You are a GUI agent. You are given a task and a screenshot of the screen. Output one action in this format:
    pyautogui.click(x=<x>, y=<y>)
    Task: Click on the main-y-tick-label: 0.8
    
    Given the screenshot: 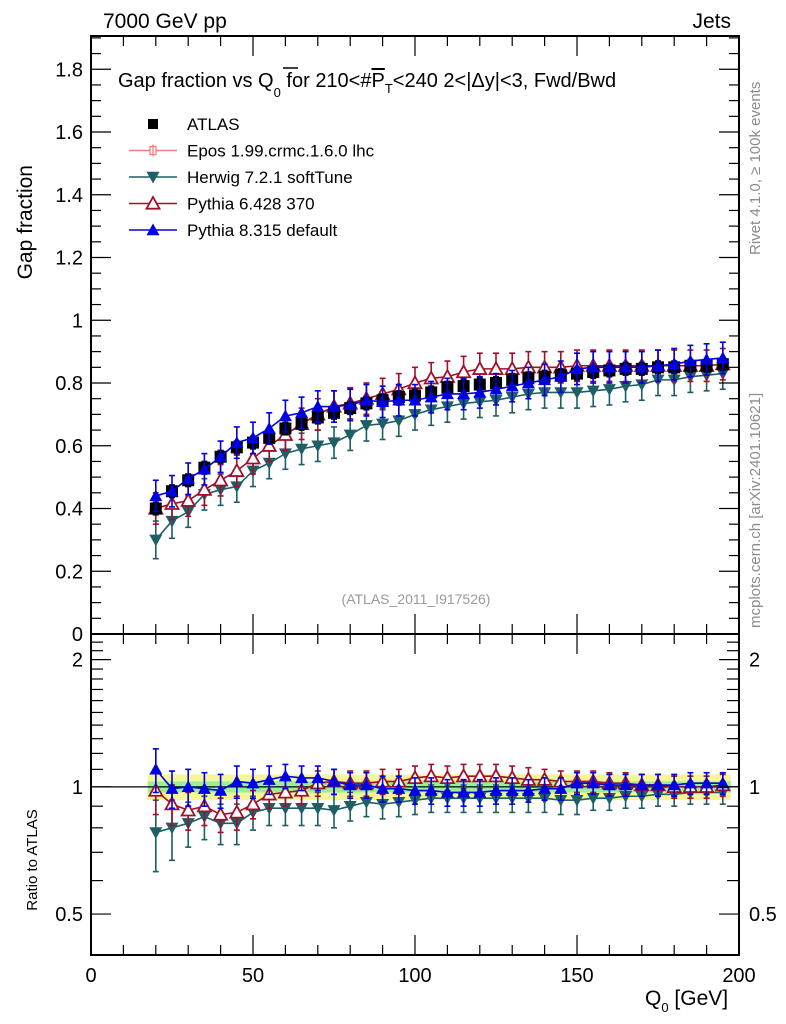 What is the action you would take?
    pyautogui.click(x=69, y=384)
    